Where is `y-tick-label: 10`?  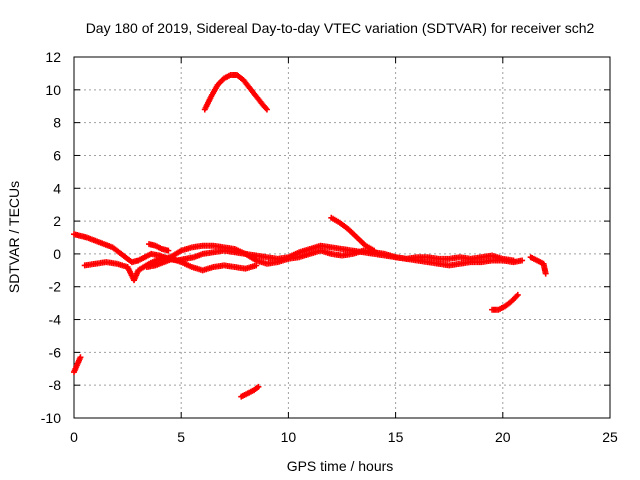 y-tick-label: 10 is located at coordinates (53, 90).